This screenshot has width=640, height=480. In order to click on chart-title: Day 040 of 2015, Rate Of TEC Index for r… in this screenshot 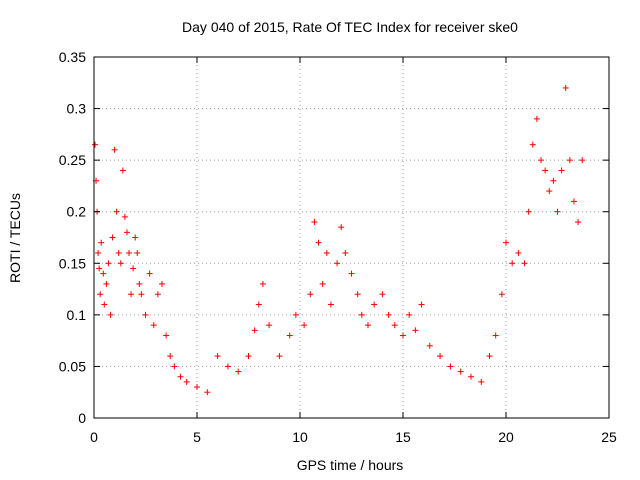, I will do `click(350, 27)`.